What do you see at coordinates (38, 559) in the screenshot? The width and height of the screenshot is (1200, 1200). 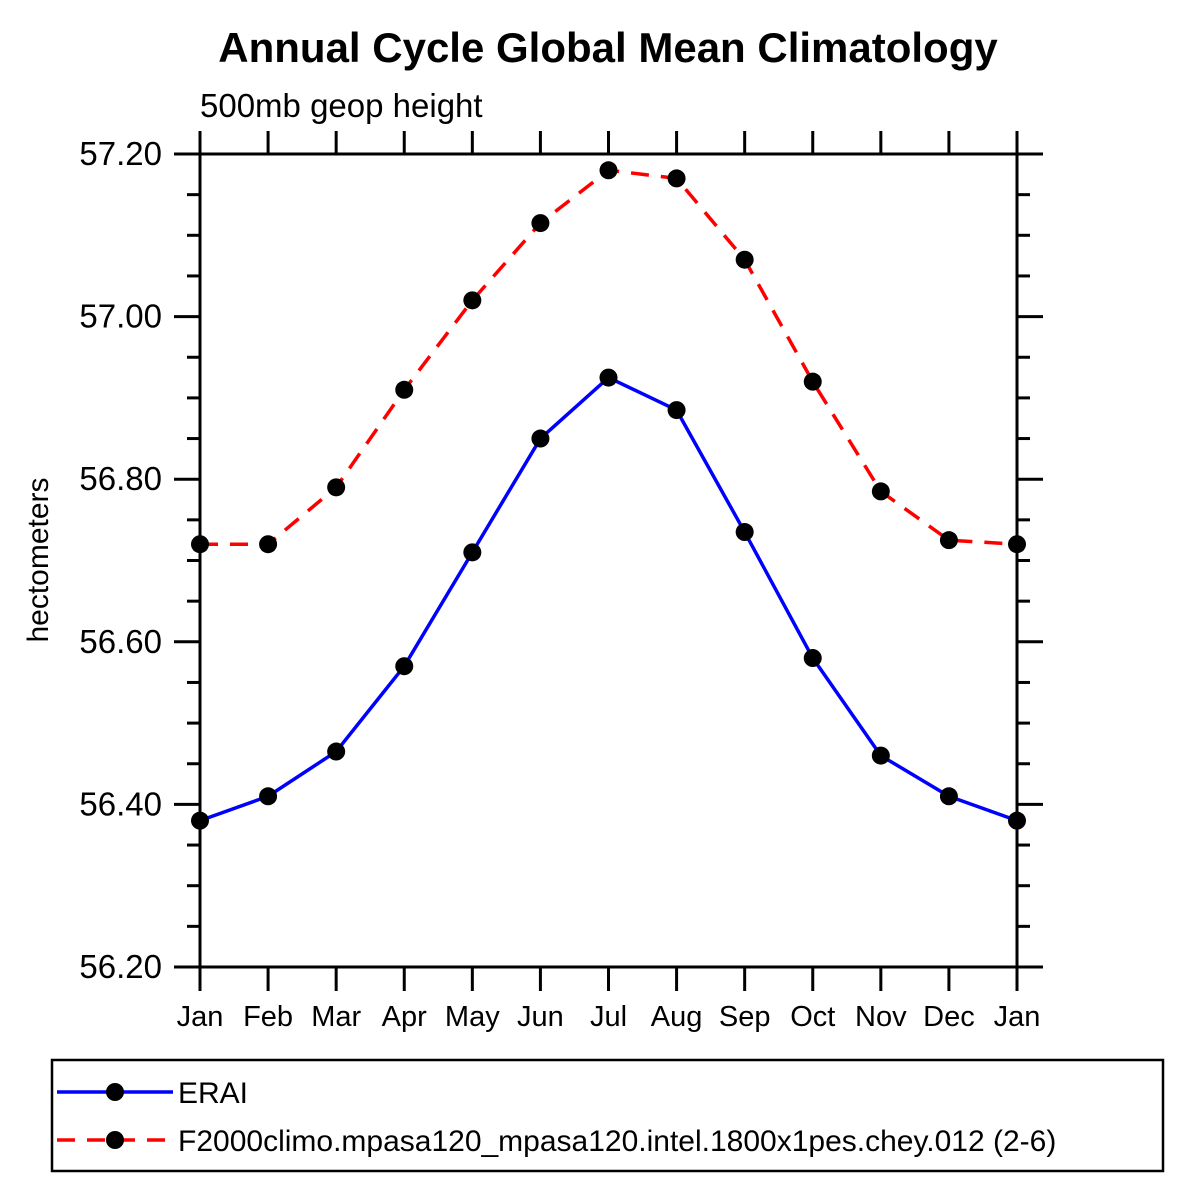 I see `y-axis-title: hectometers` at bounding box center [38, 559].